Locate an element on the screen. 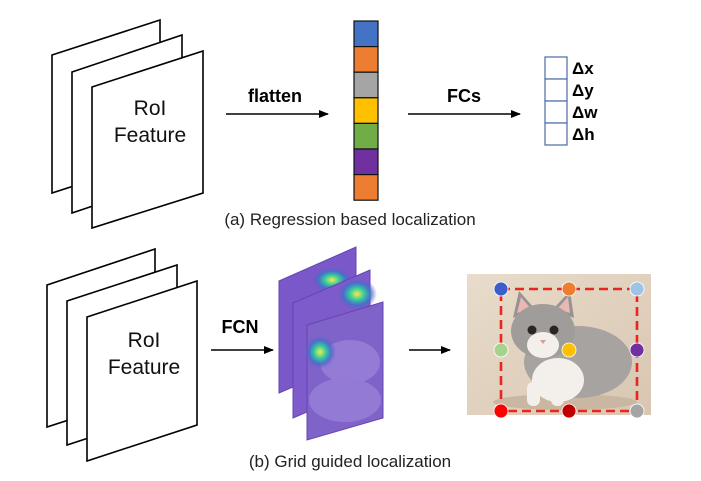 This screenshot has width=701, height=481. regression-output: Δx Δy Δw Δh is located at coordinates (571, 101).